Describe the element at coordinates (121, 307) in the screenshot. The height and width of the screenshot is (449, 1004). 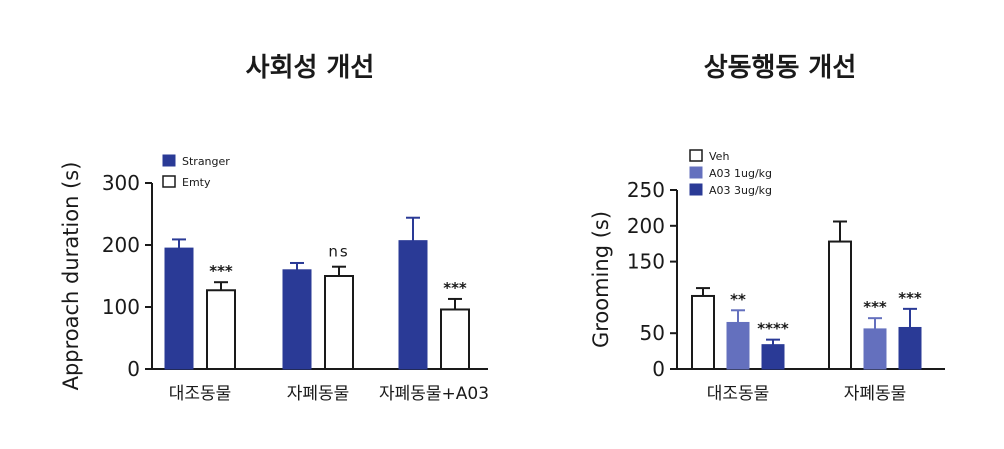
I see `social-y-tick-label: 100` at that location.